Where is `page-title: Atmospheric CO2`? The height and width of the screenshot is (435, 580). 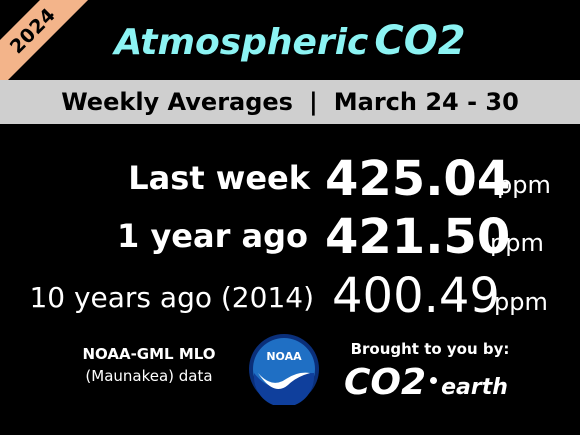 page-title: Atmospheric CO2 is located at coordinates (290, 42).